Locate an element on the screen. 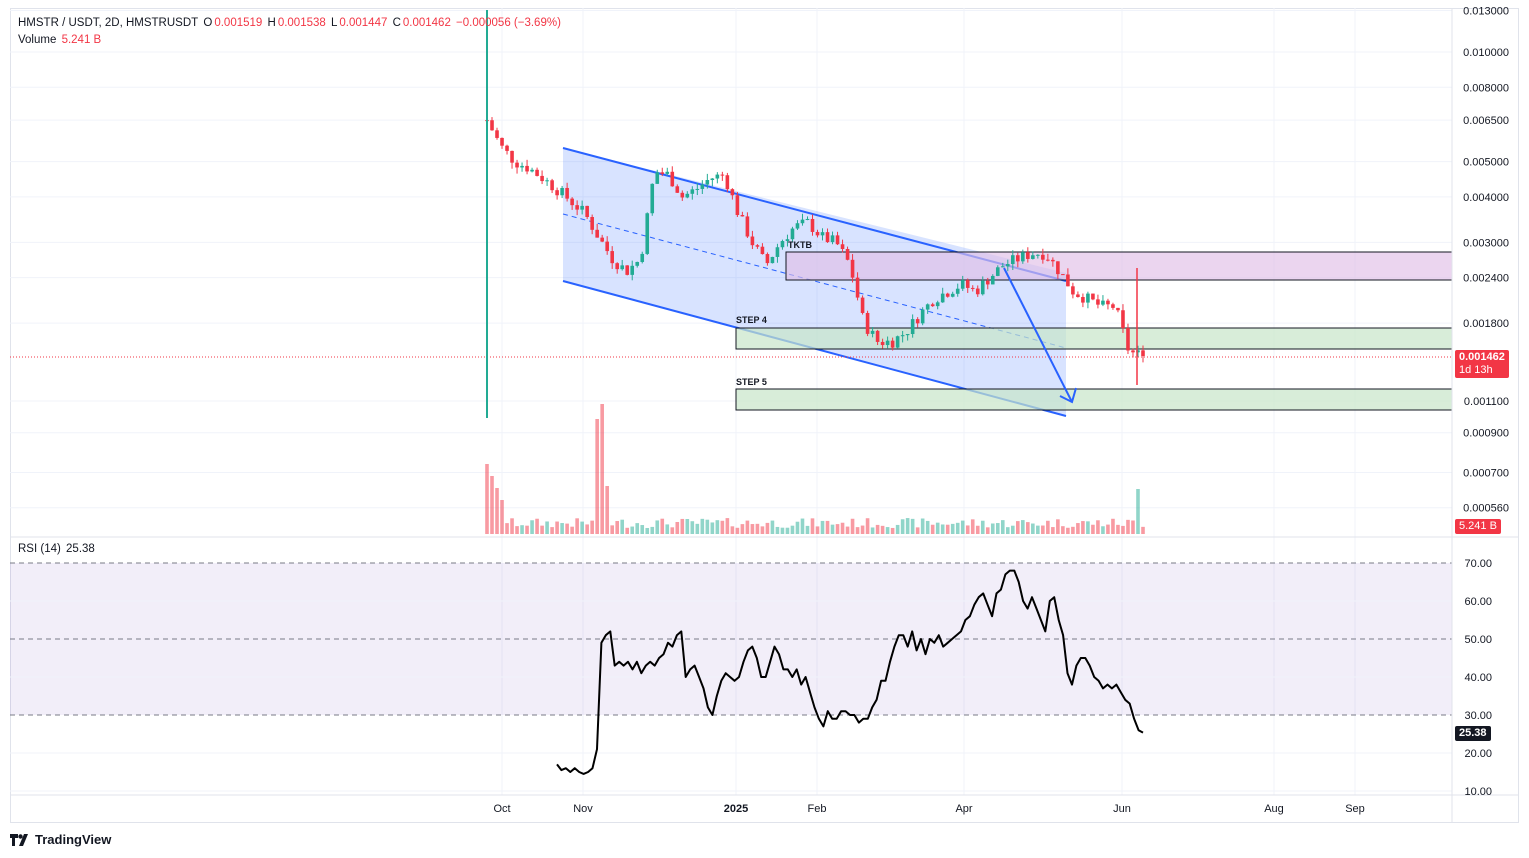  volume-legend: Volume 5.241 B is located at coordinates (60, 40).